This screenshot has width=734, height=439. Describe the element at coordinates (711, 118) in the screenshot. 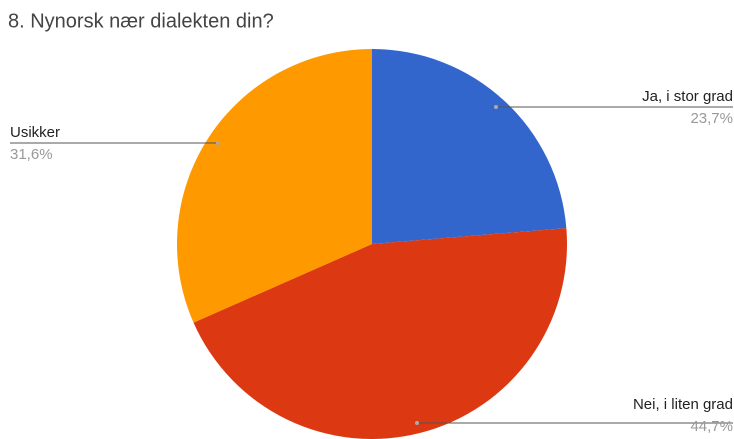

I see `slice-value-label: 23,7%` at that location.